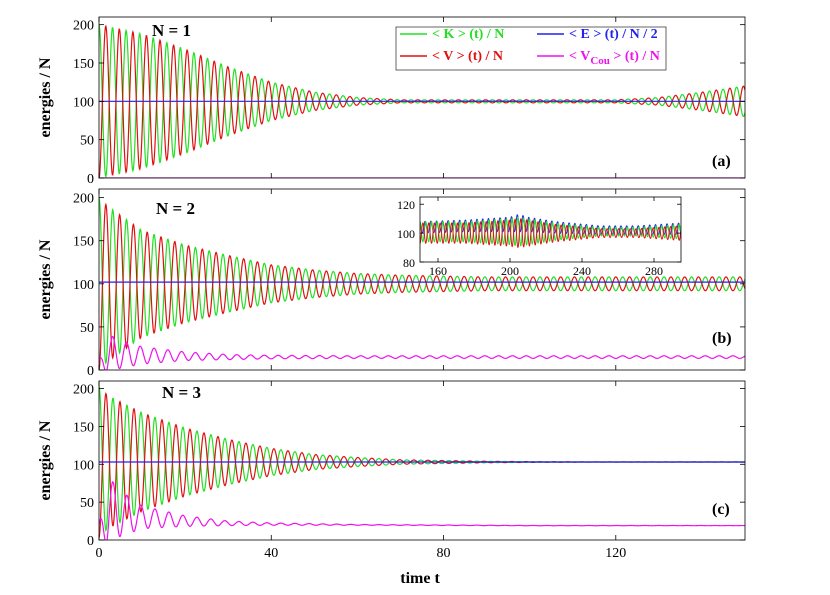  What do you see at coordinates (438, 271) in the screenshot?
I see `x-tick-label: 160` at bounding box center [438, 271].